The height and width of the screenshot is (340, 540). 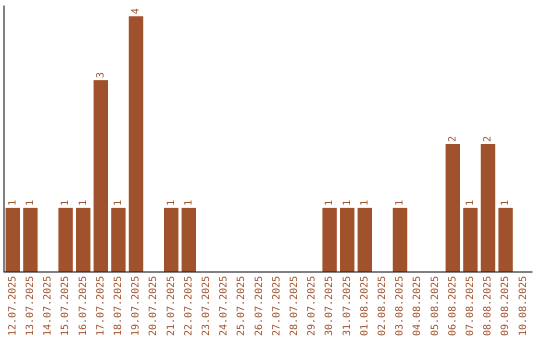 What do you see at coordinates (12, 306) in the screenshot?
I see `x-tick-label: 12.07.2025` at bounding box center [12, 306].